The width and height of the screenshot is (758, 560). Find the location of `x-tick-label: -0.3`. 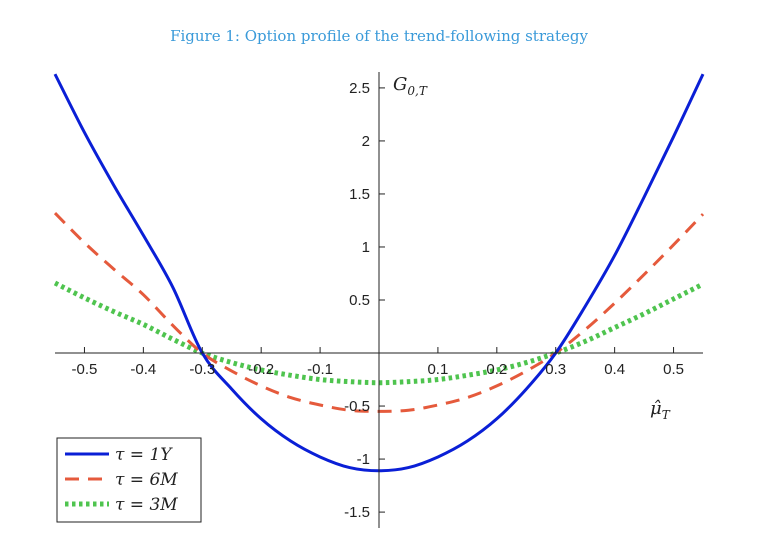

x-tick-label: -0.3 is located at coordinates (202, 369).